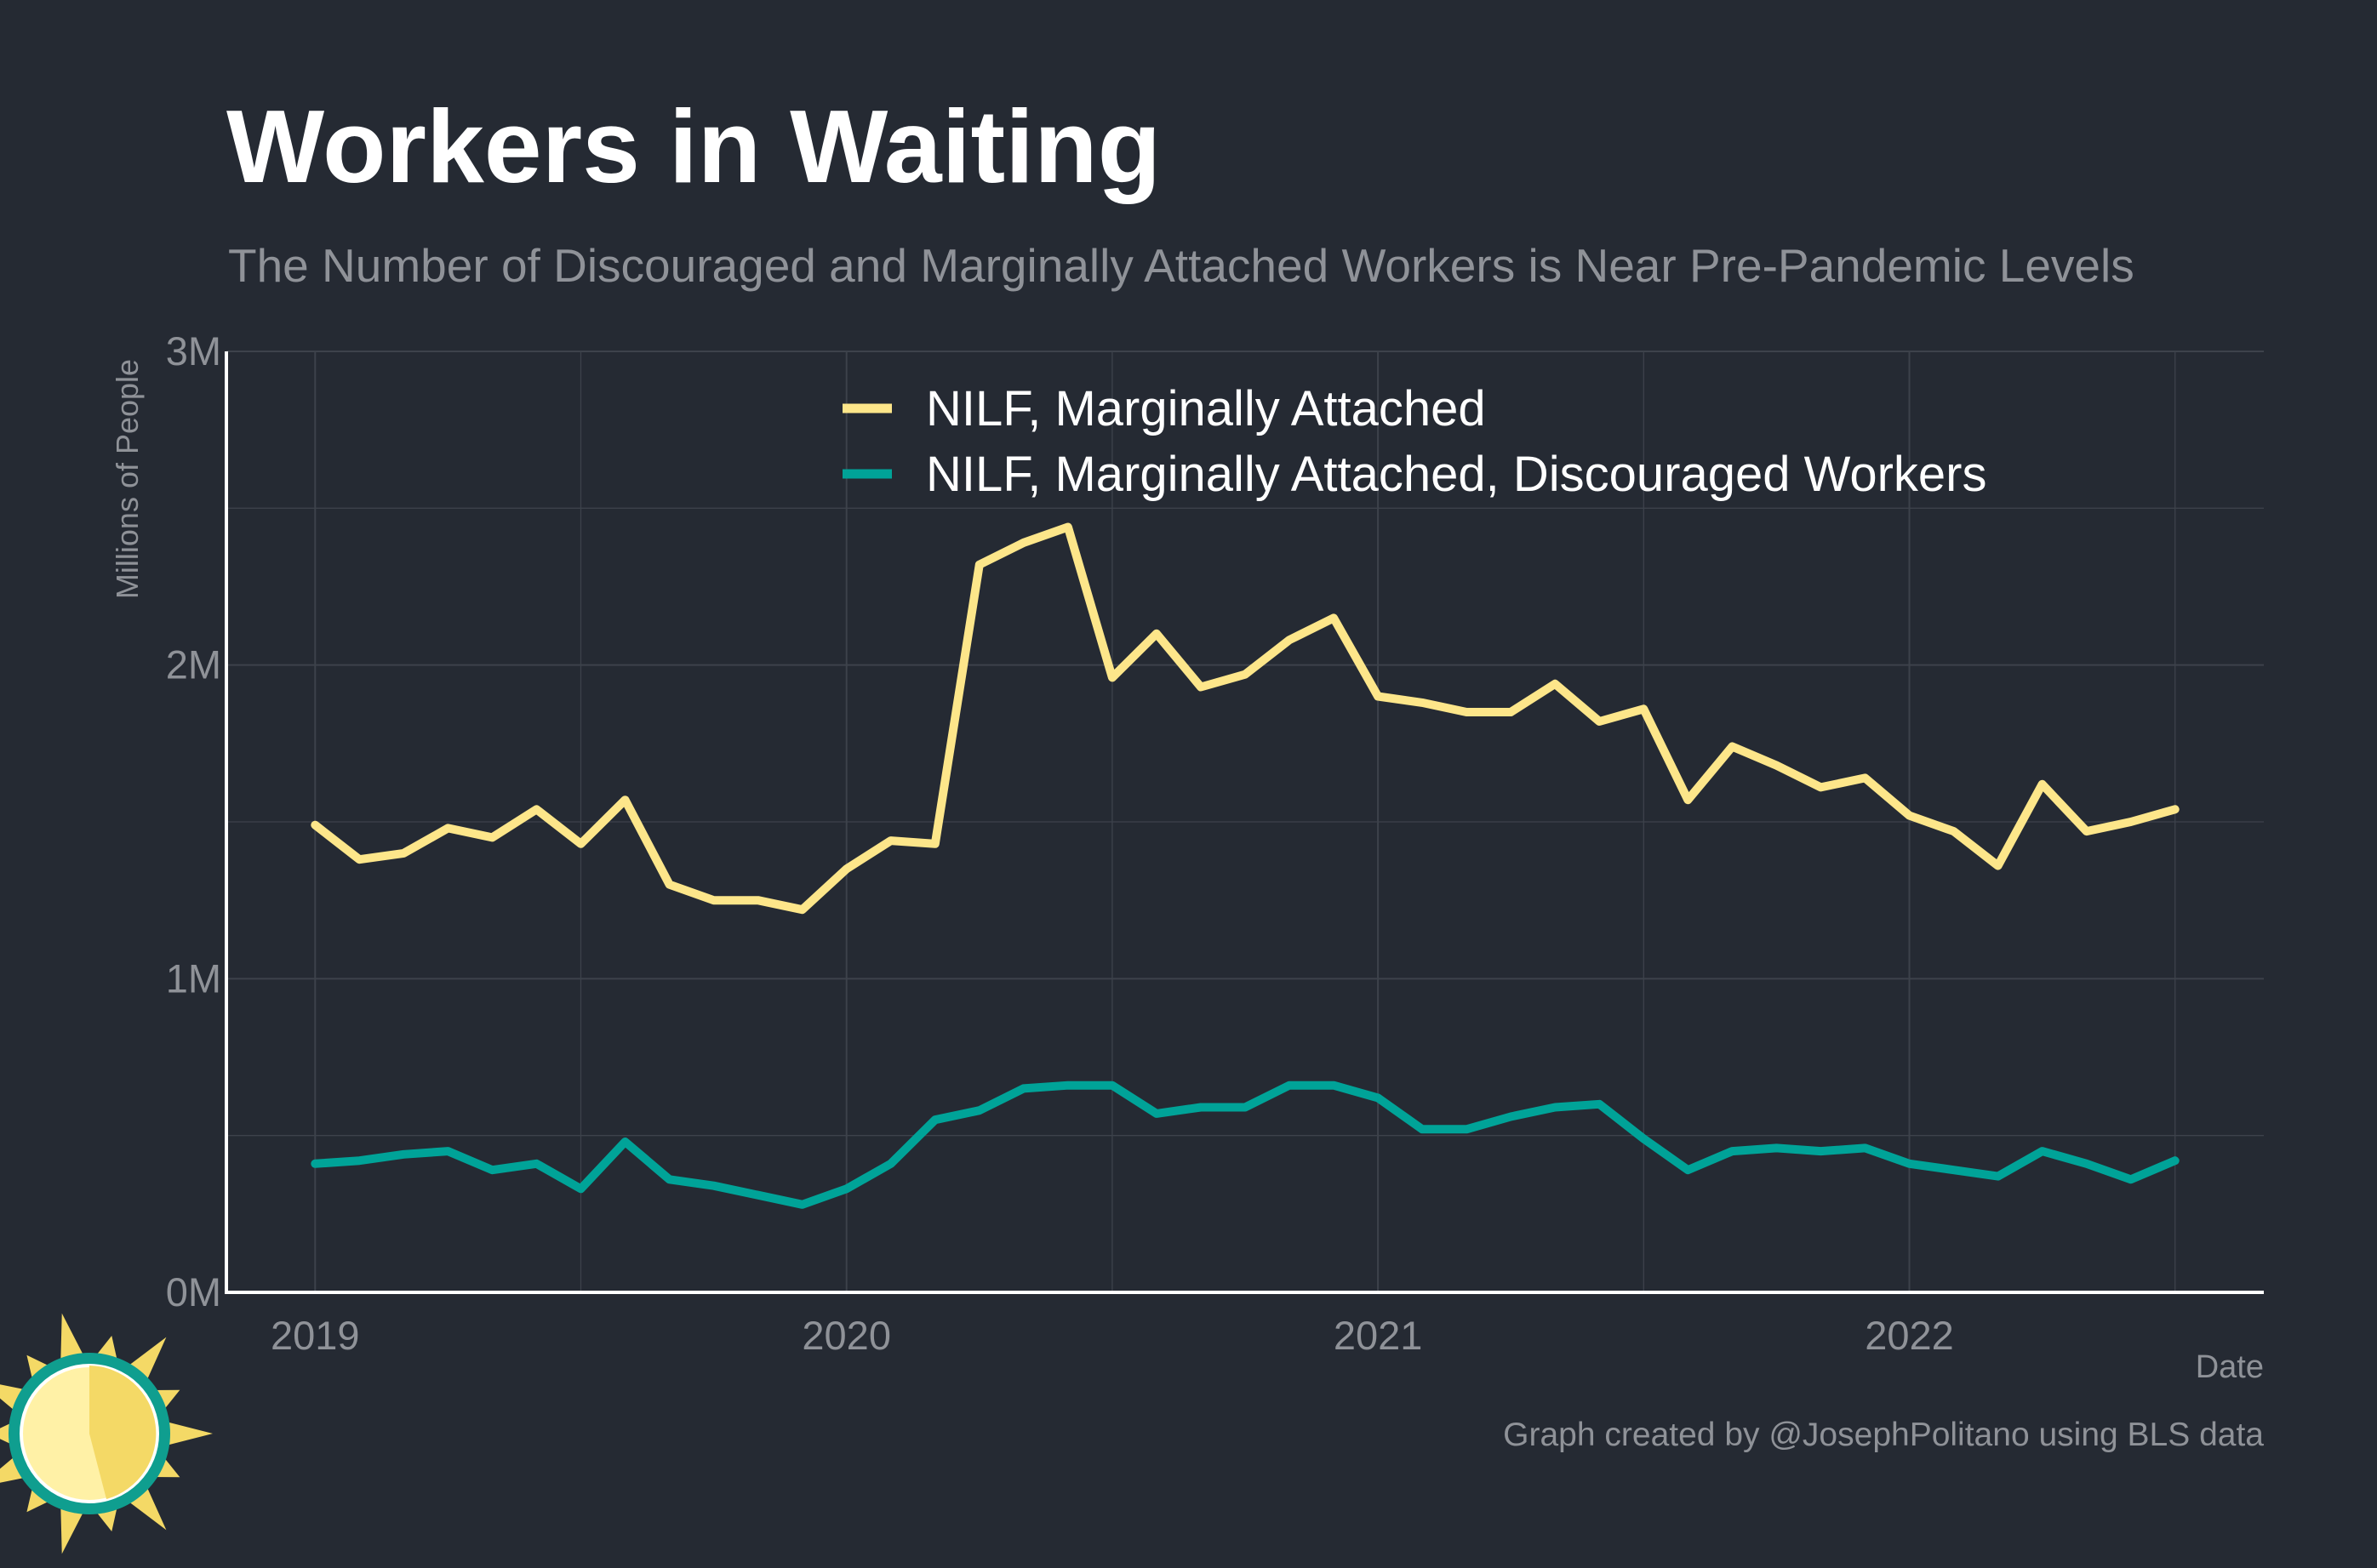  Describe the element at coordinates (694, 146) in the screenshot. I see `chart-title: Workers in Waiting` at that location.